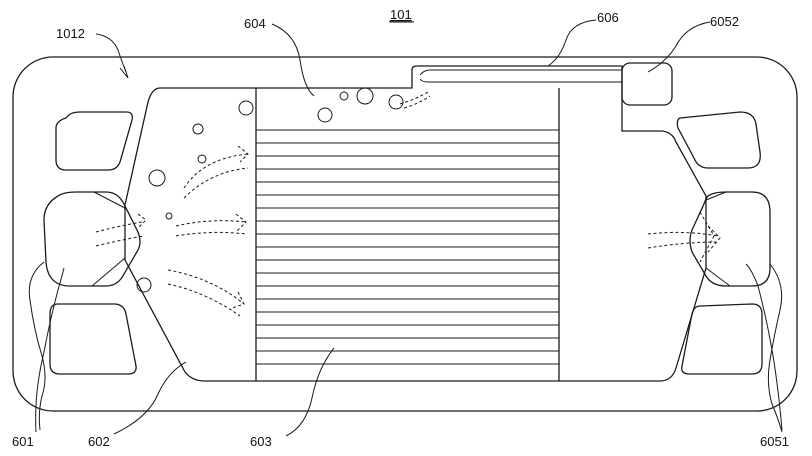 The height and width of the screenshot is (456, 812). I want to click on label-602: 602, so click(99, 441).